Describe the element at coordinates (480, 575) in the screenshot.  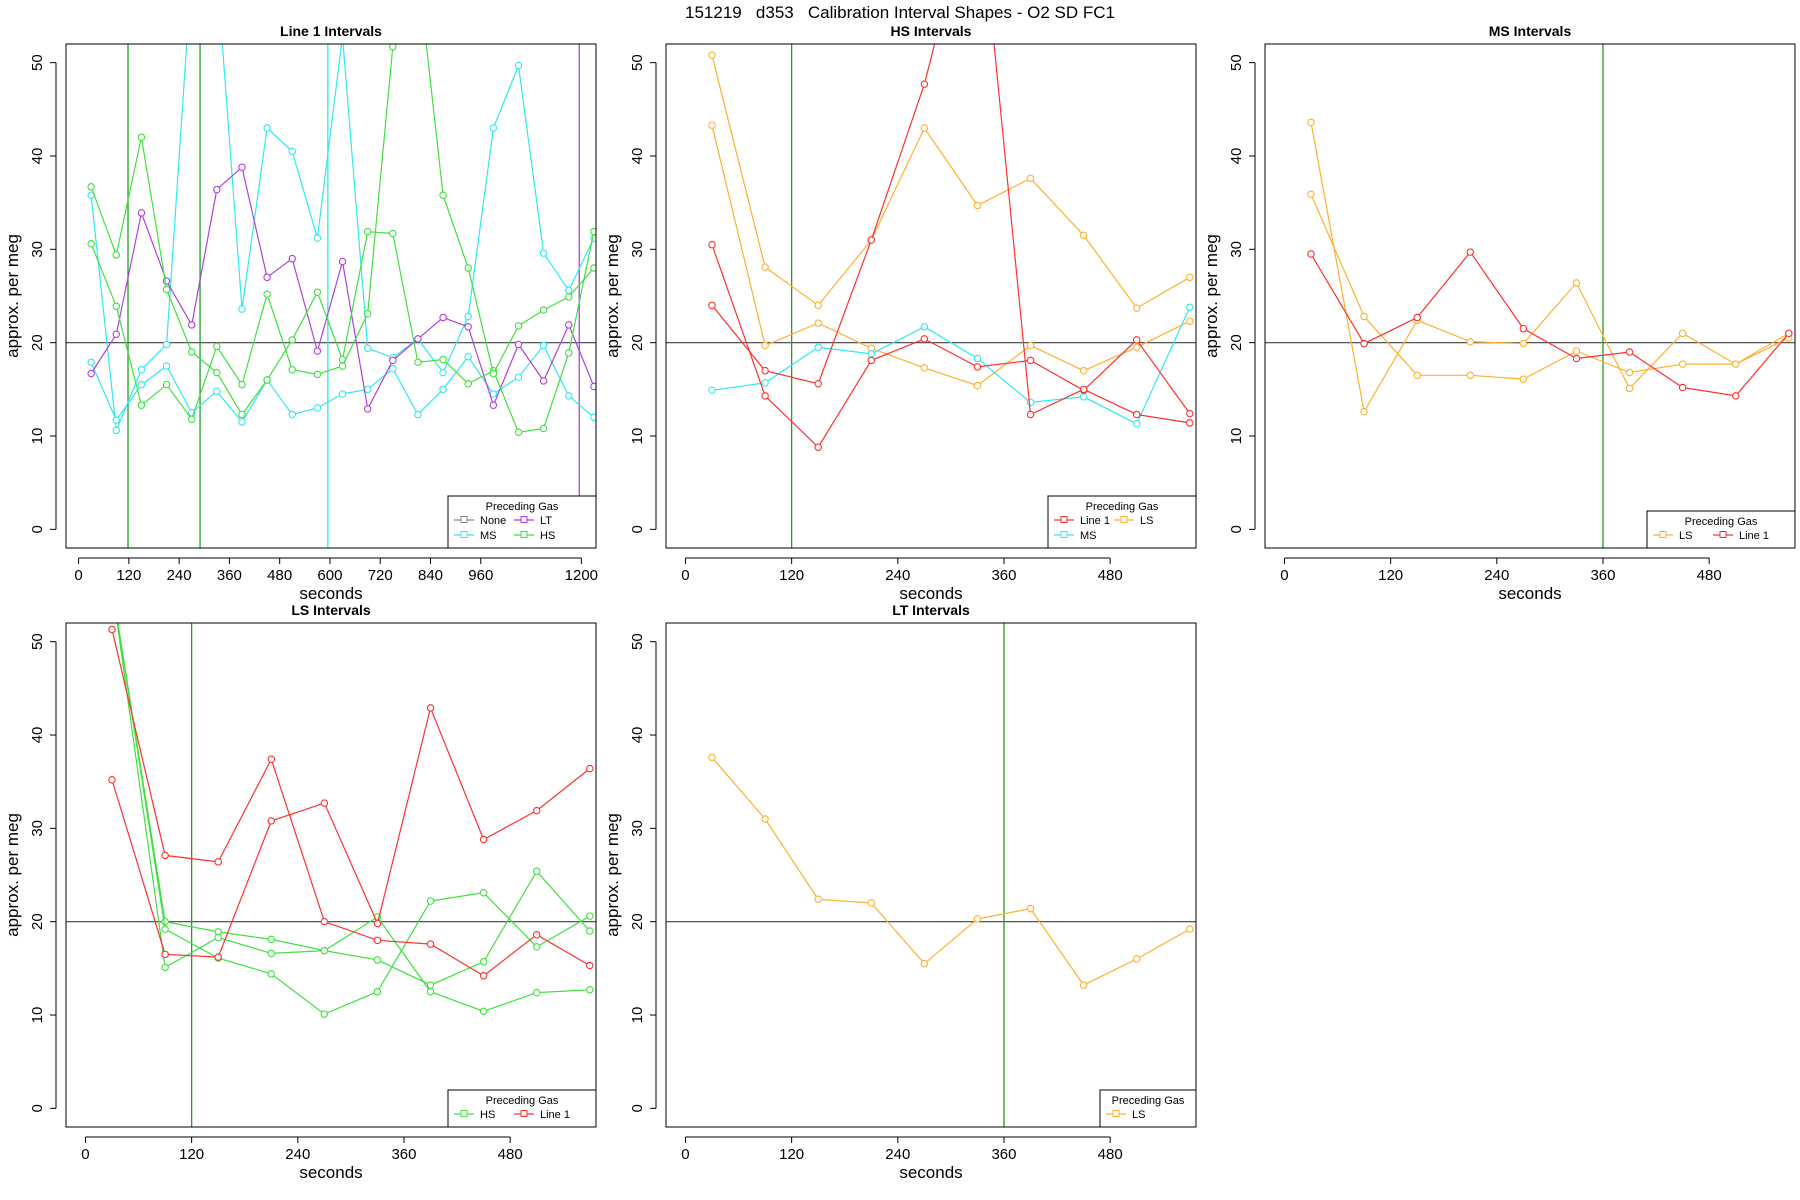
I see `x-tick-label: 960` at that location.